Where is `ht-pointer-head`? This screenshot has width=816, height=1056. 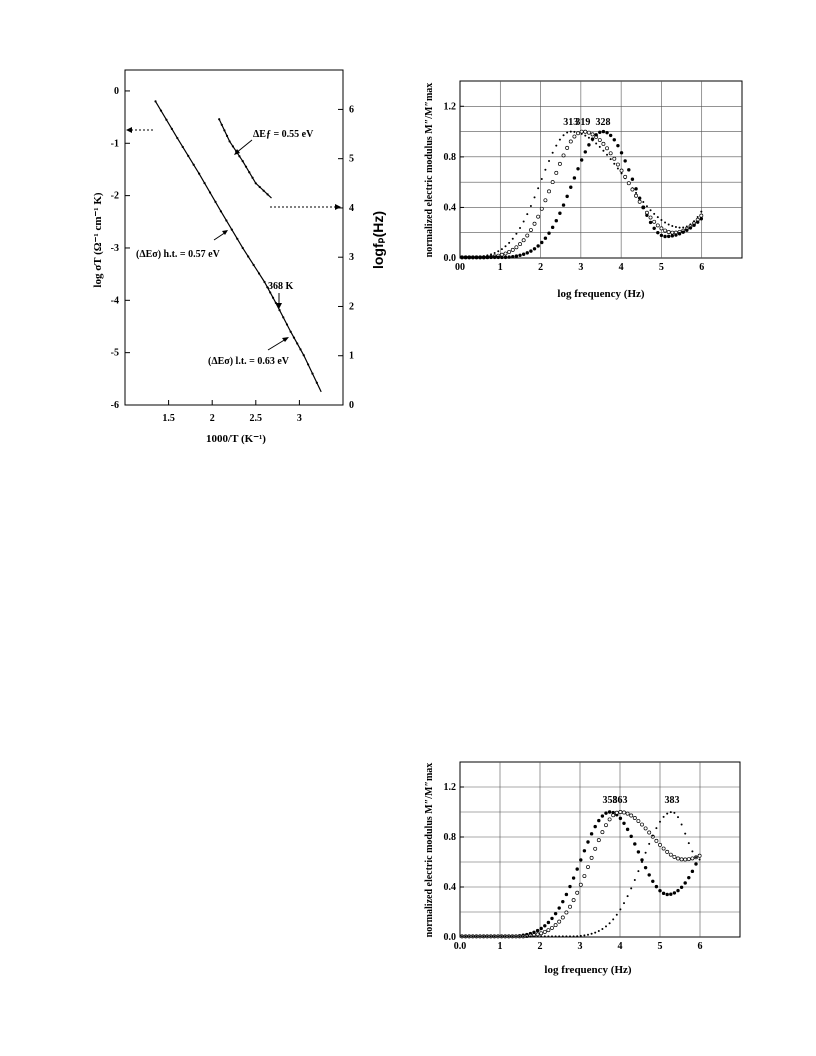 ht-pointer-head is located at coordinates (225, 232).